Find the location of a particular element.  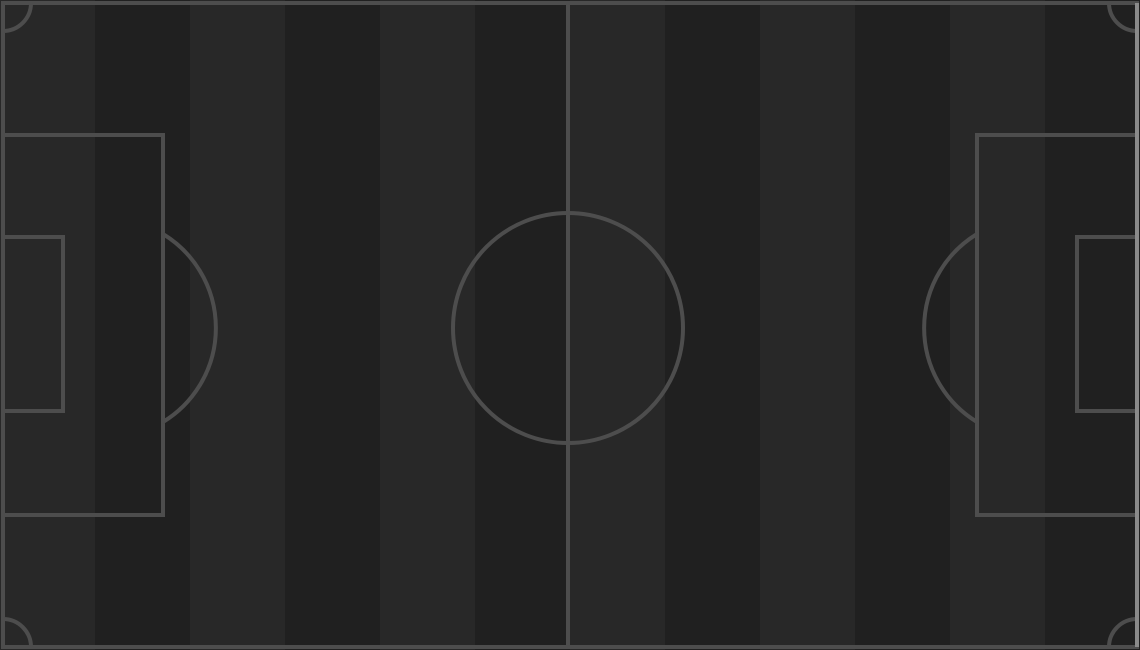

corner-arc-bottom-left is located at coordinates (17, 632).